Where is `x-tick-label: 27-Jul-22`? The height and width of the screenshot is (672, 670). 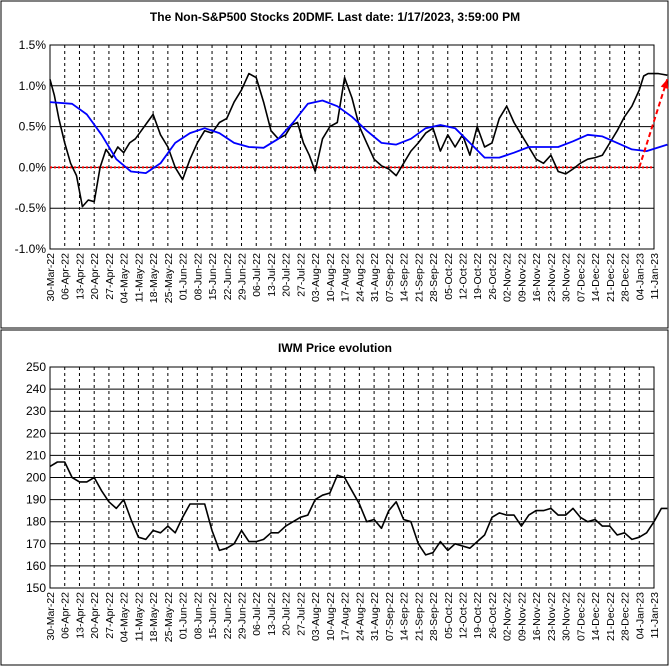
x-tick-label: 27-Jul-22 is located at coordinates (301, 614).